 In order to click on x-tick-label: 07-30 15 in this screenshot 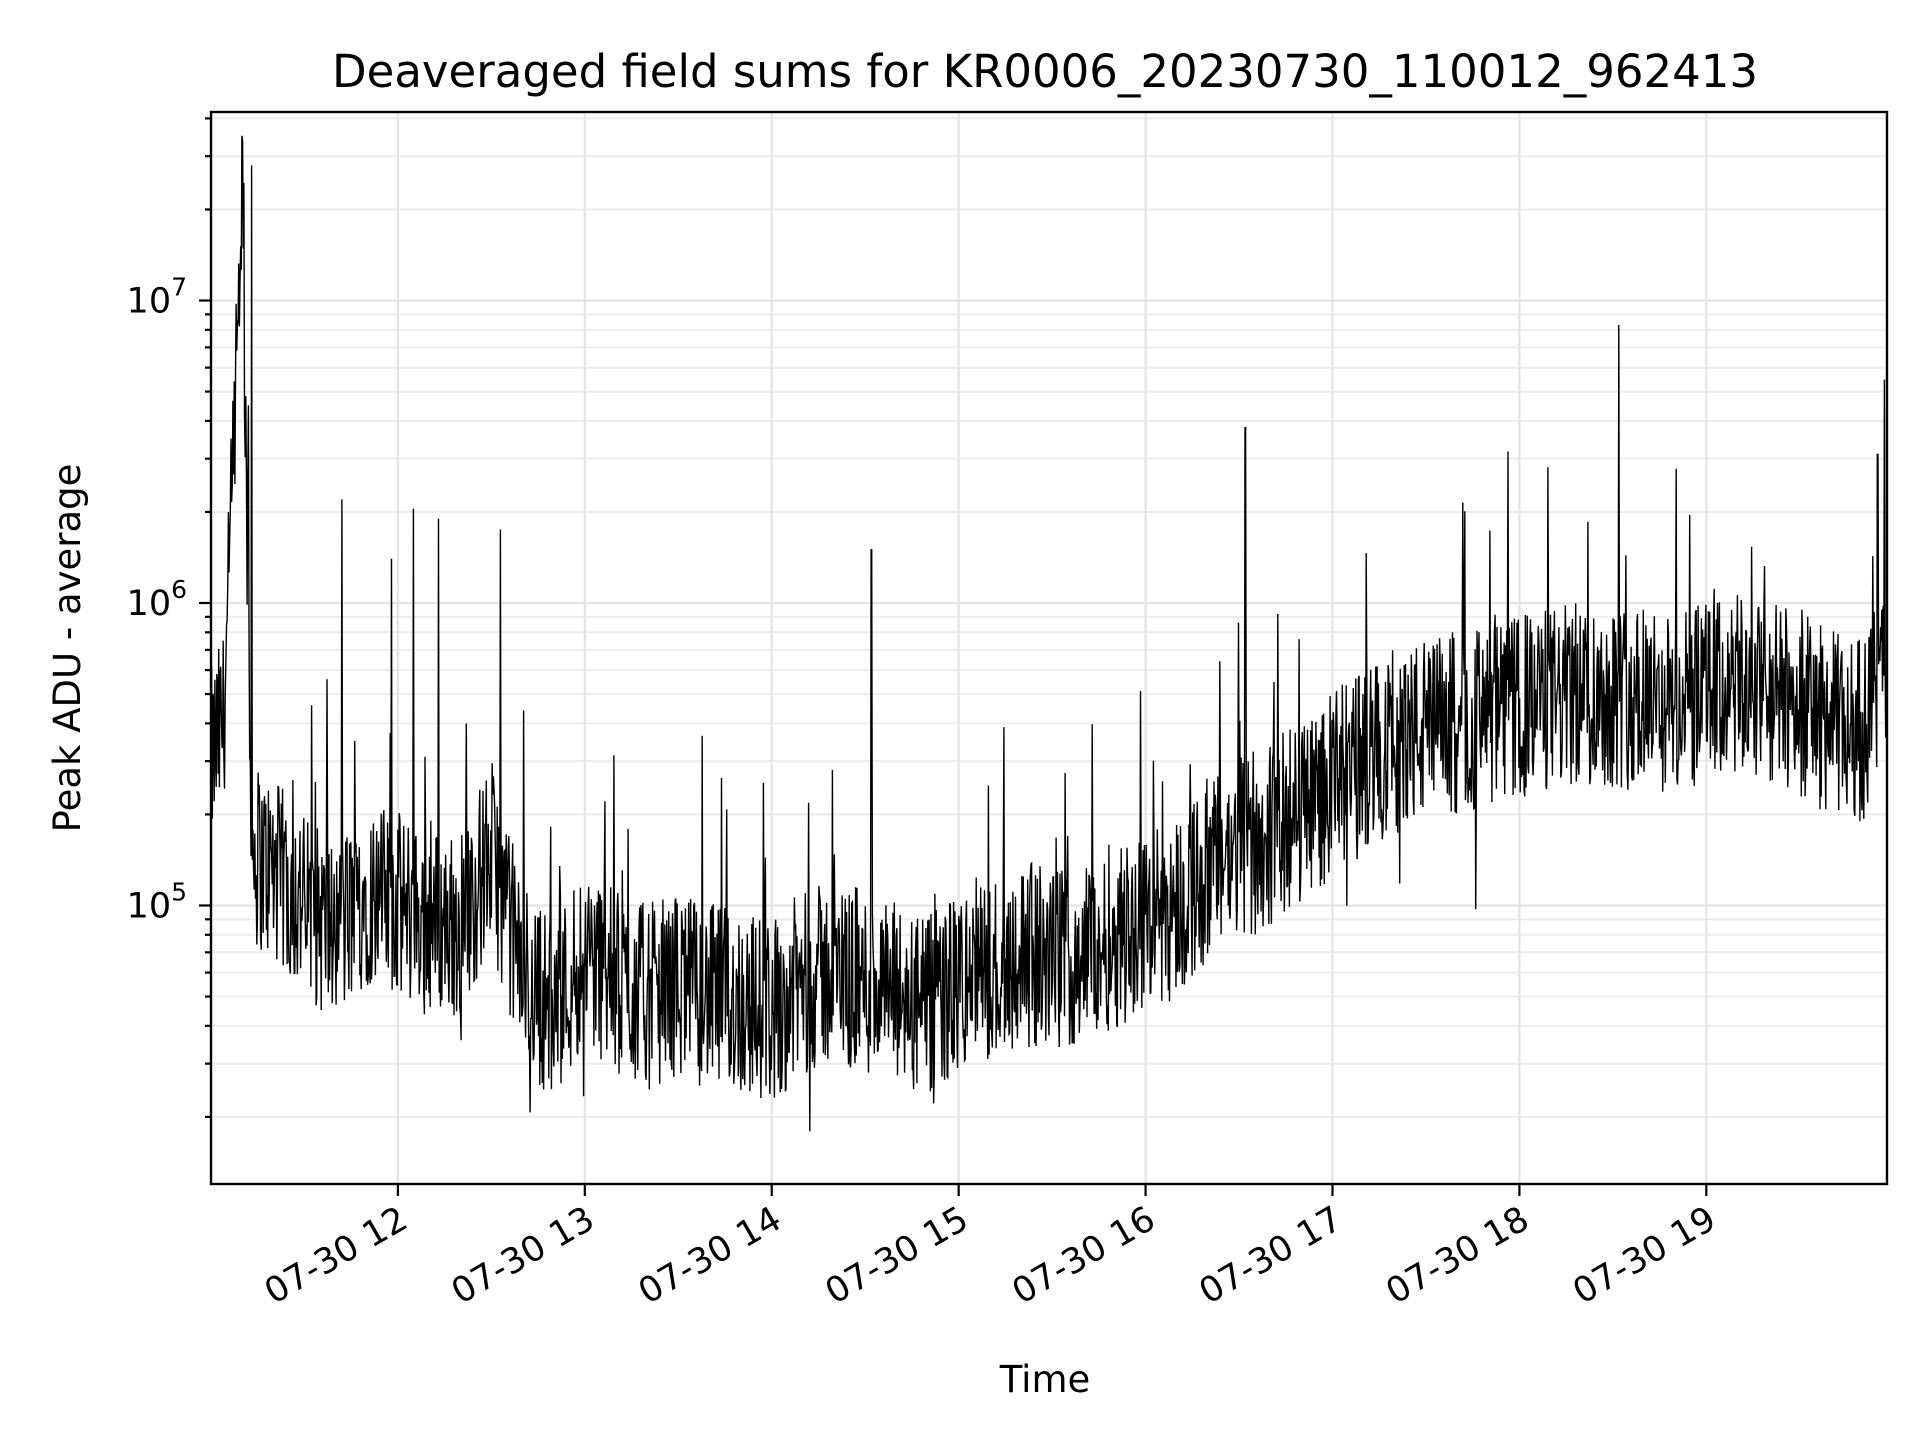, I will do `click(897, 1255)`.